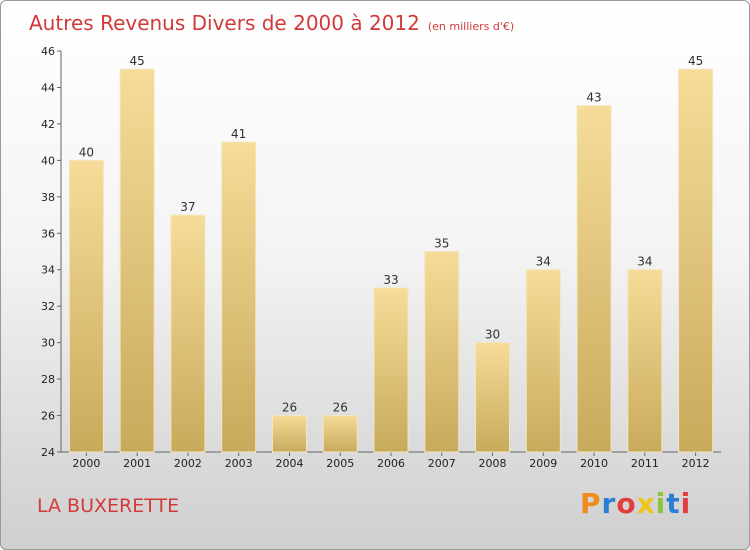 Image resolution: width=750 pixels, height=550 pixels. Describe the element at coordinates (86, 306) in the screenshot. I see `bar-2000` at that location.